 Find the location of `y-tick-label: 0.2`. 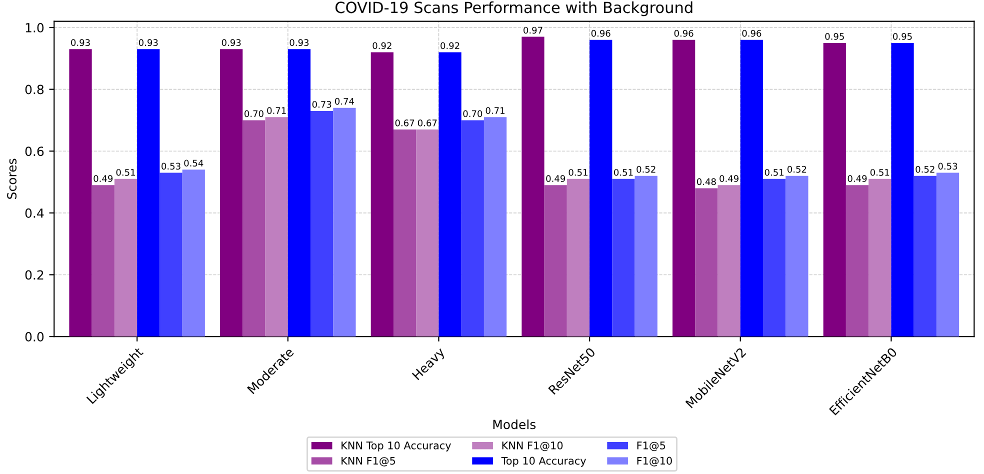

y-tick-label: 0.2 is located at coordinates (34, 275).